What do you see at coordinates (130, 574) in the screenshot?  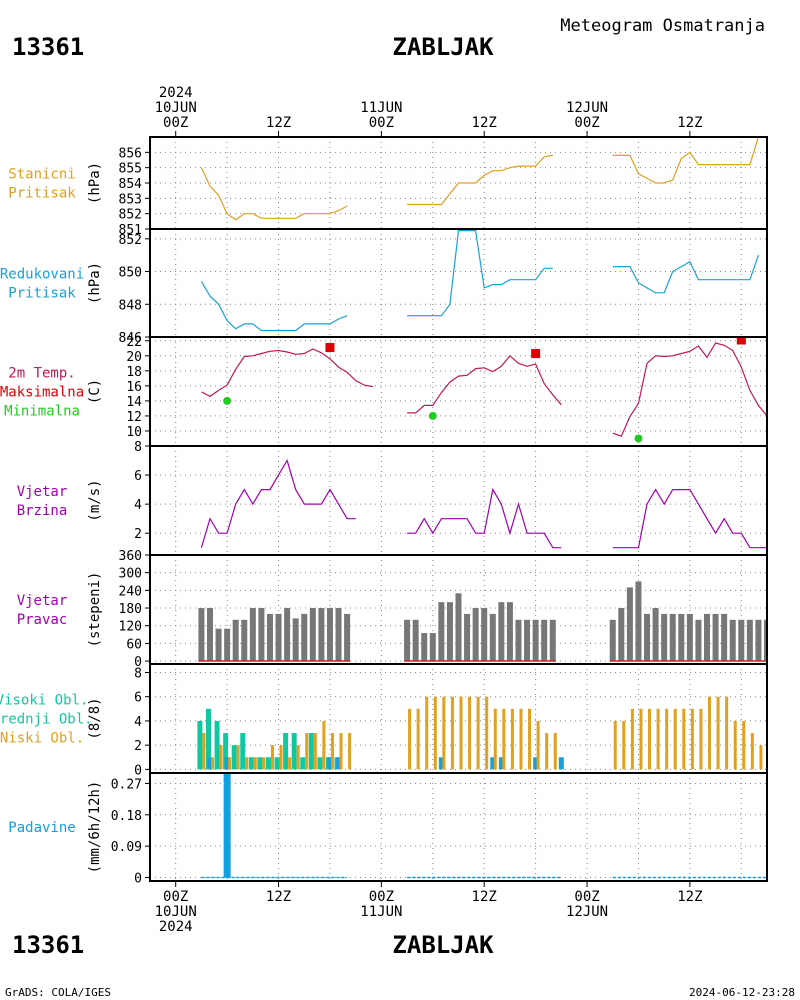 I see `y-tick-label: 300` at bounding box center [130, 574].